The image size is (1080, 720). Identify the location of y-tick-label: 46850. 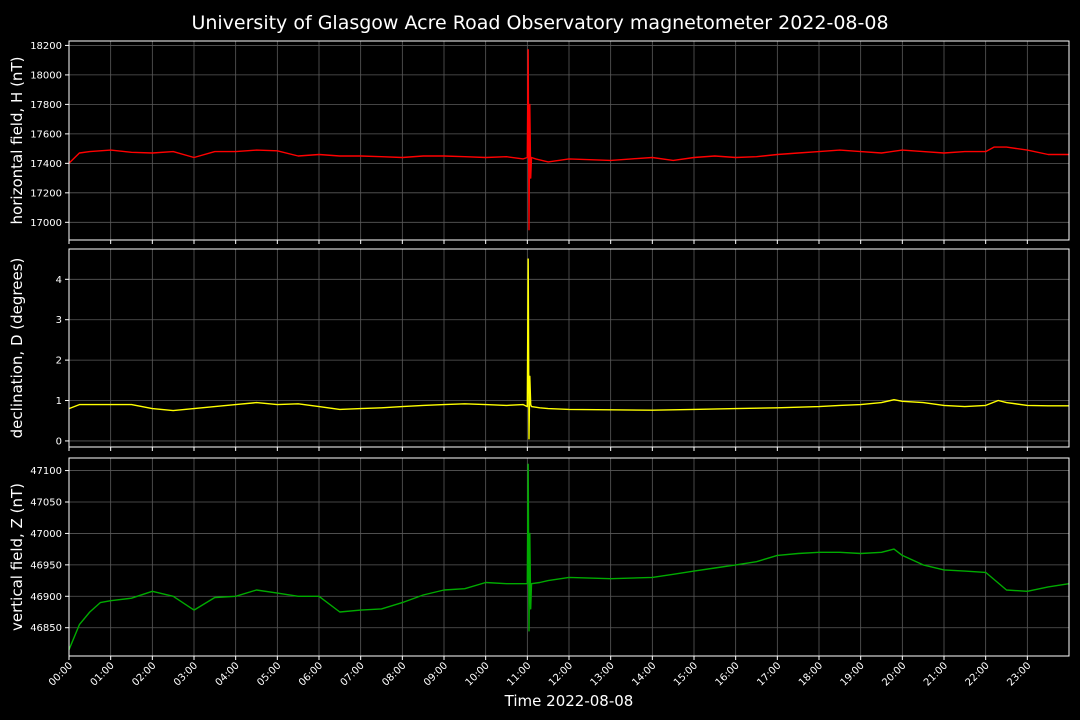
(46, 628).